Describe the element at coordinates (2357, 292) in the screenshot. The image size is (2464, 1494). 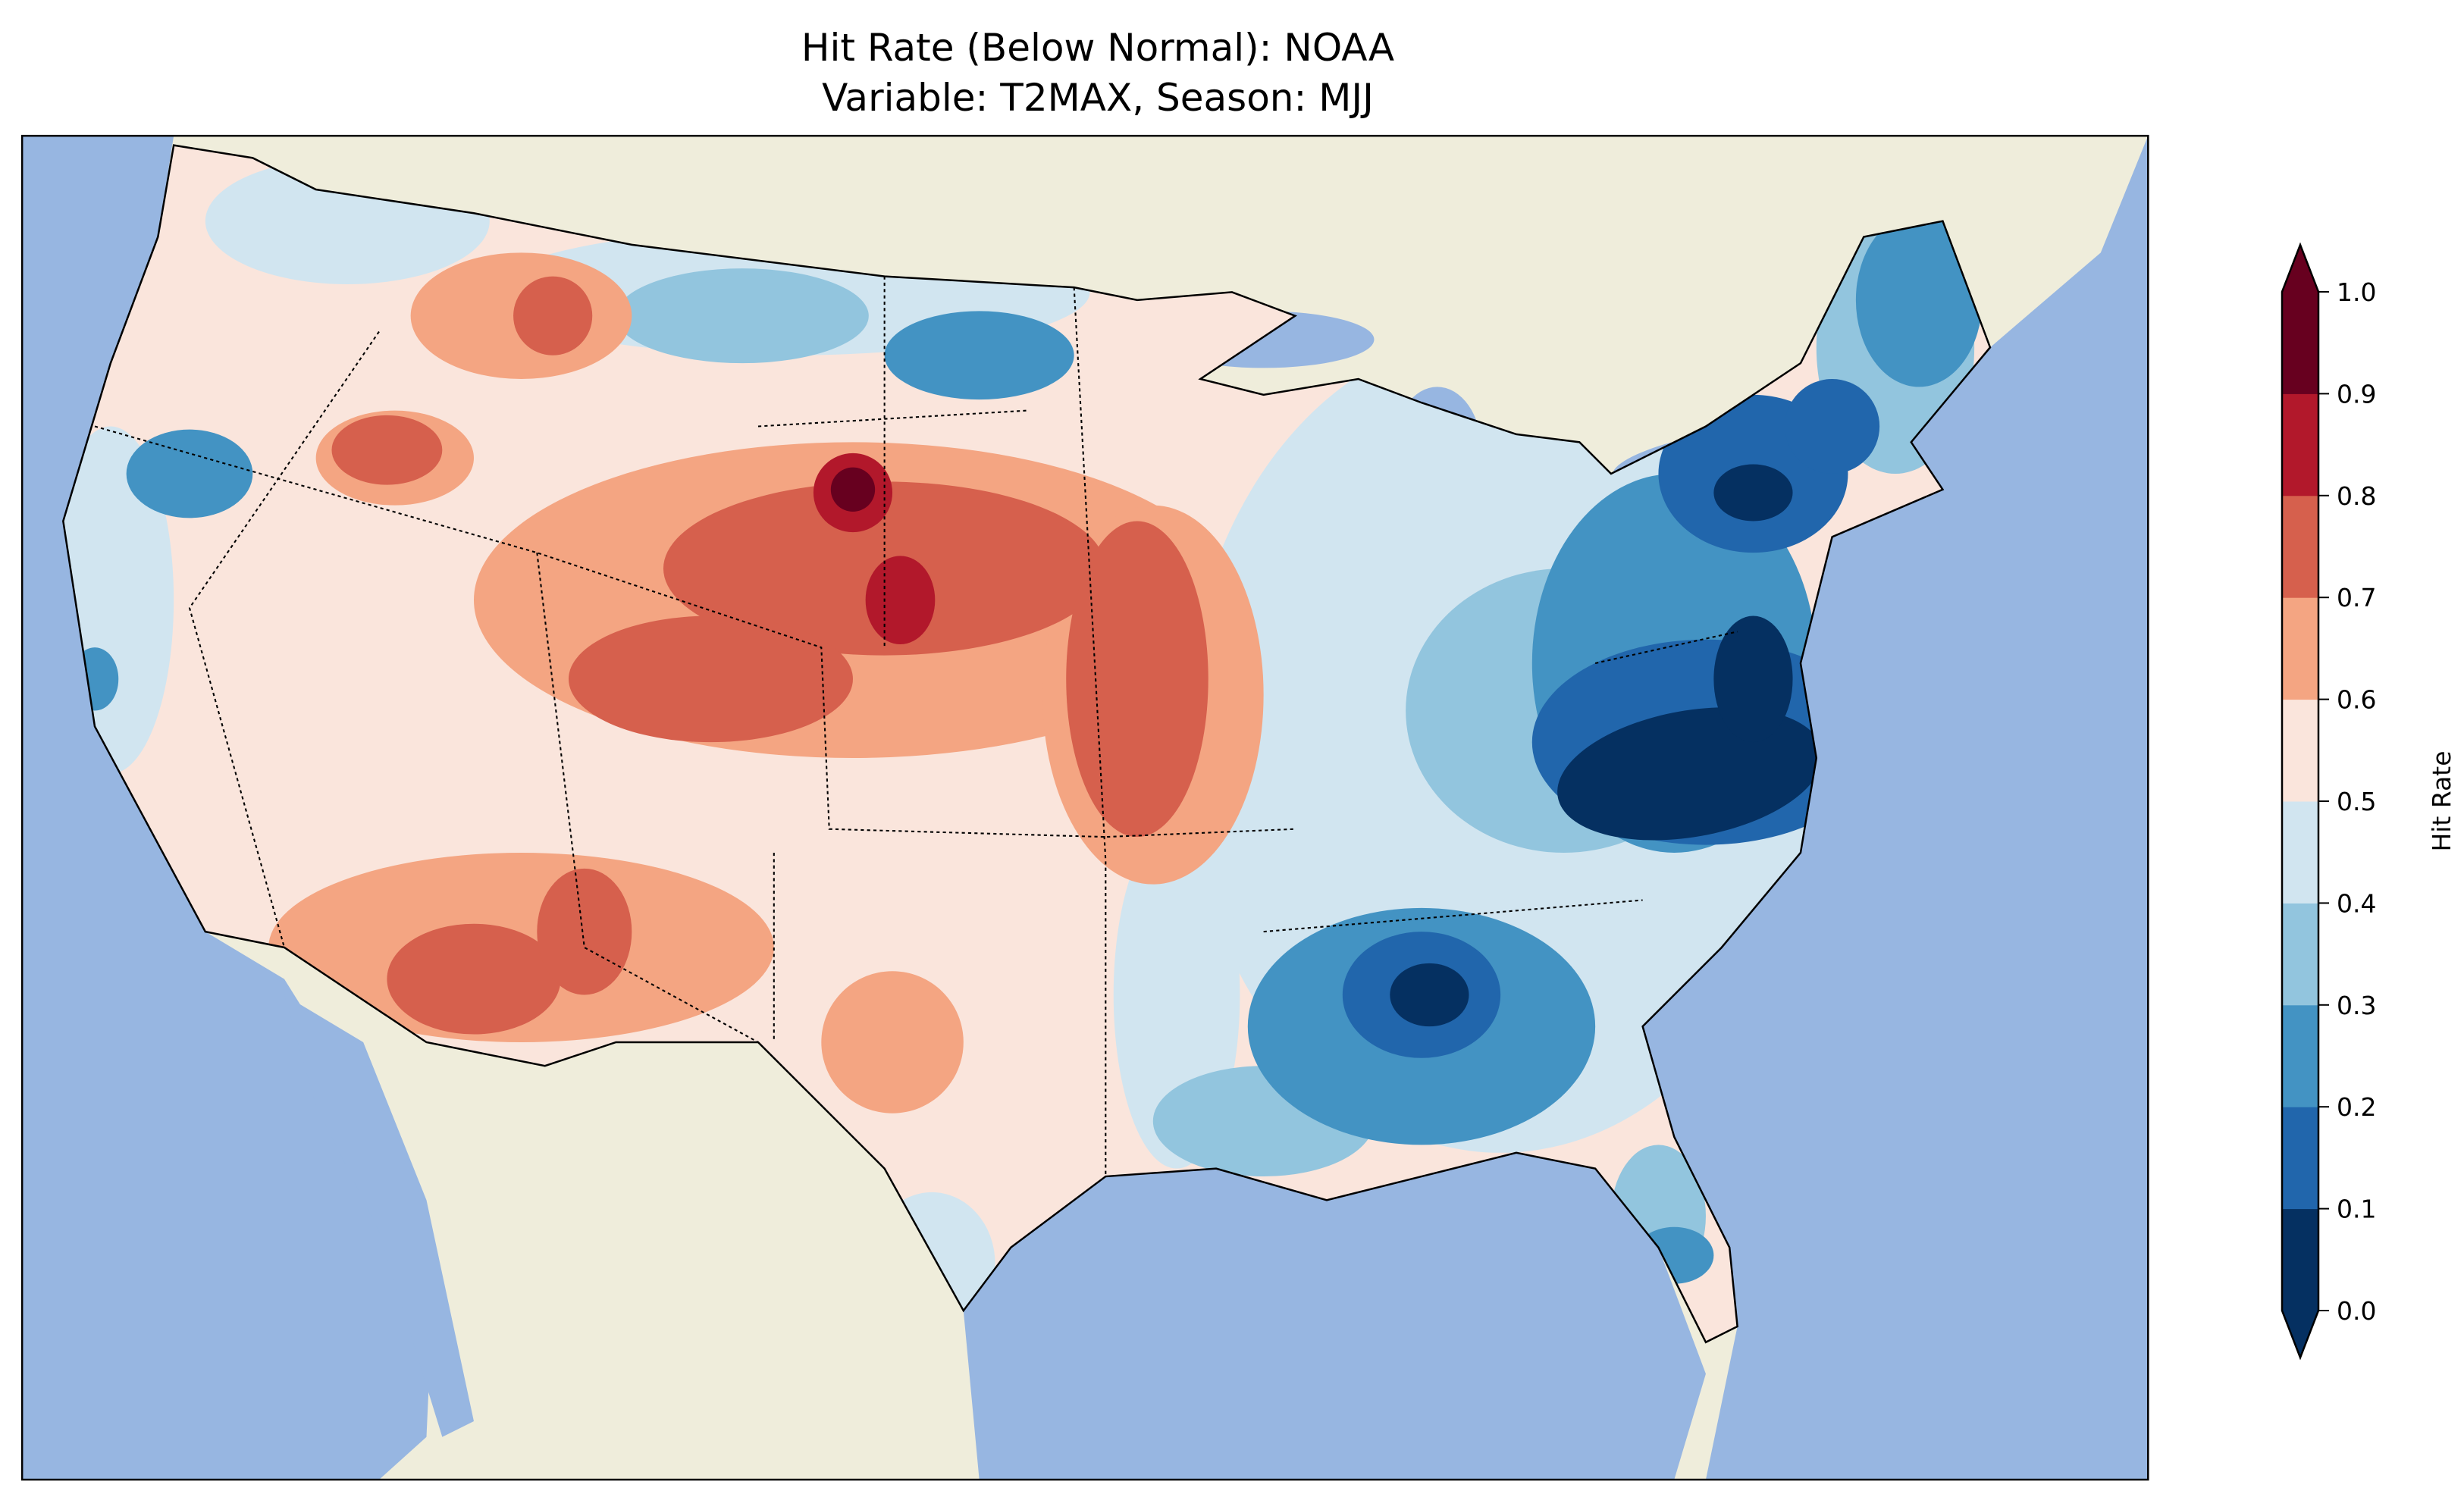
I see `colorbar-tick-label: 1.0` at that location.